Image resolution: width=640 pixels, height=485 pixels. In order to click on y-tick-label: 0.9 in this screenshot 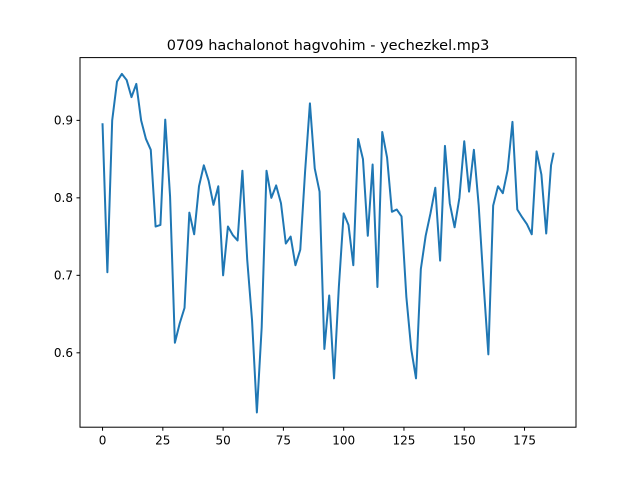, I will do `click(63, 121)`.